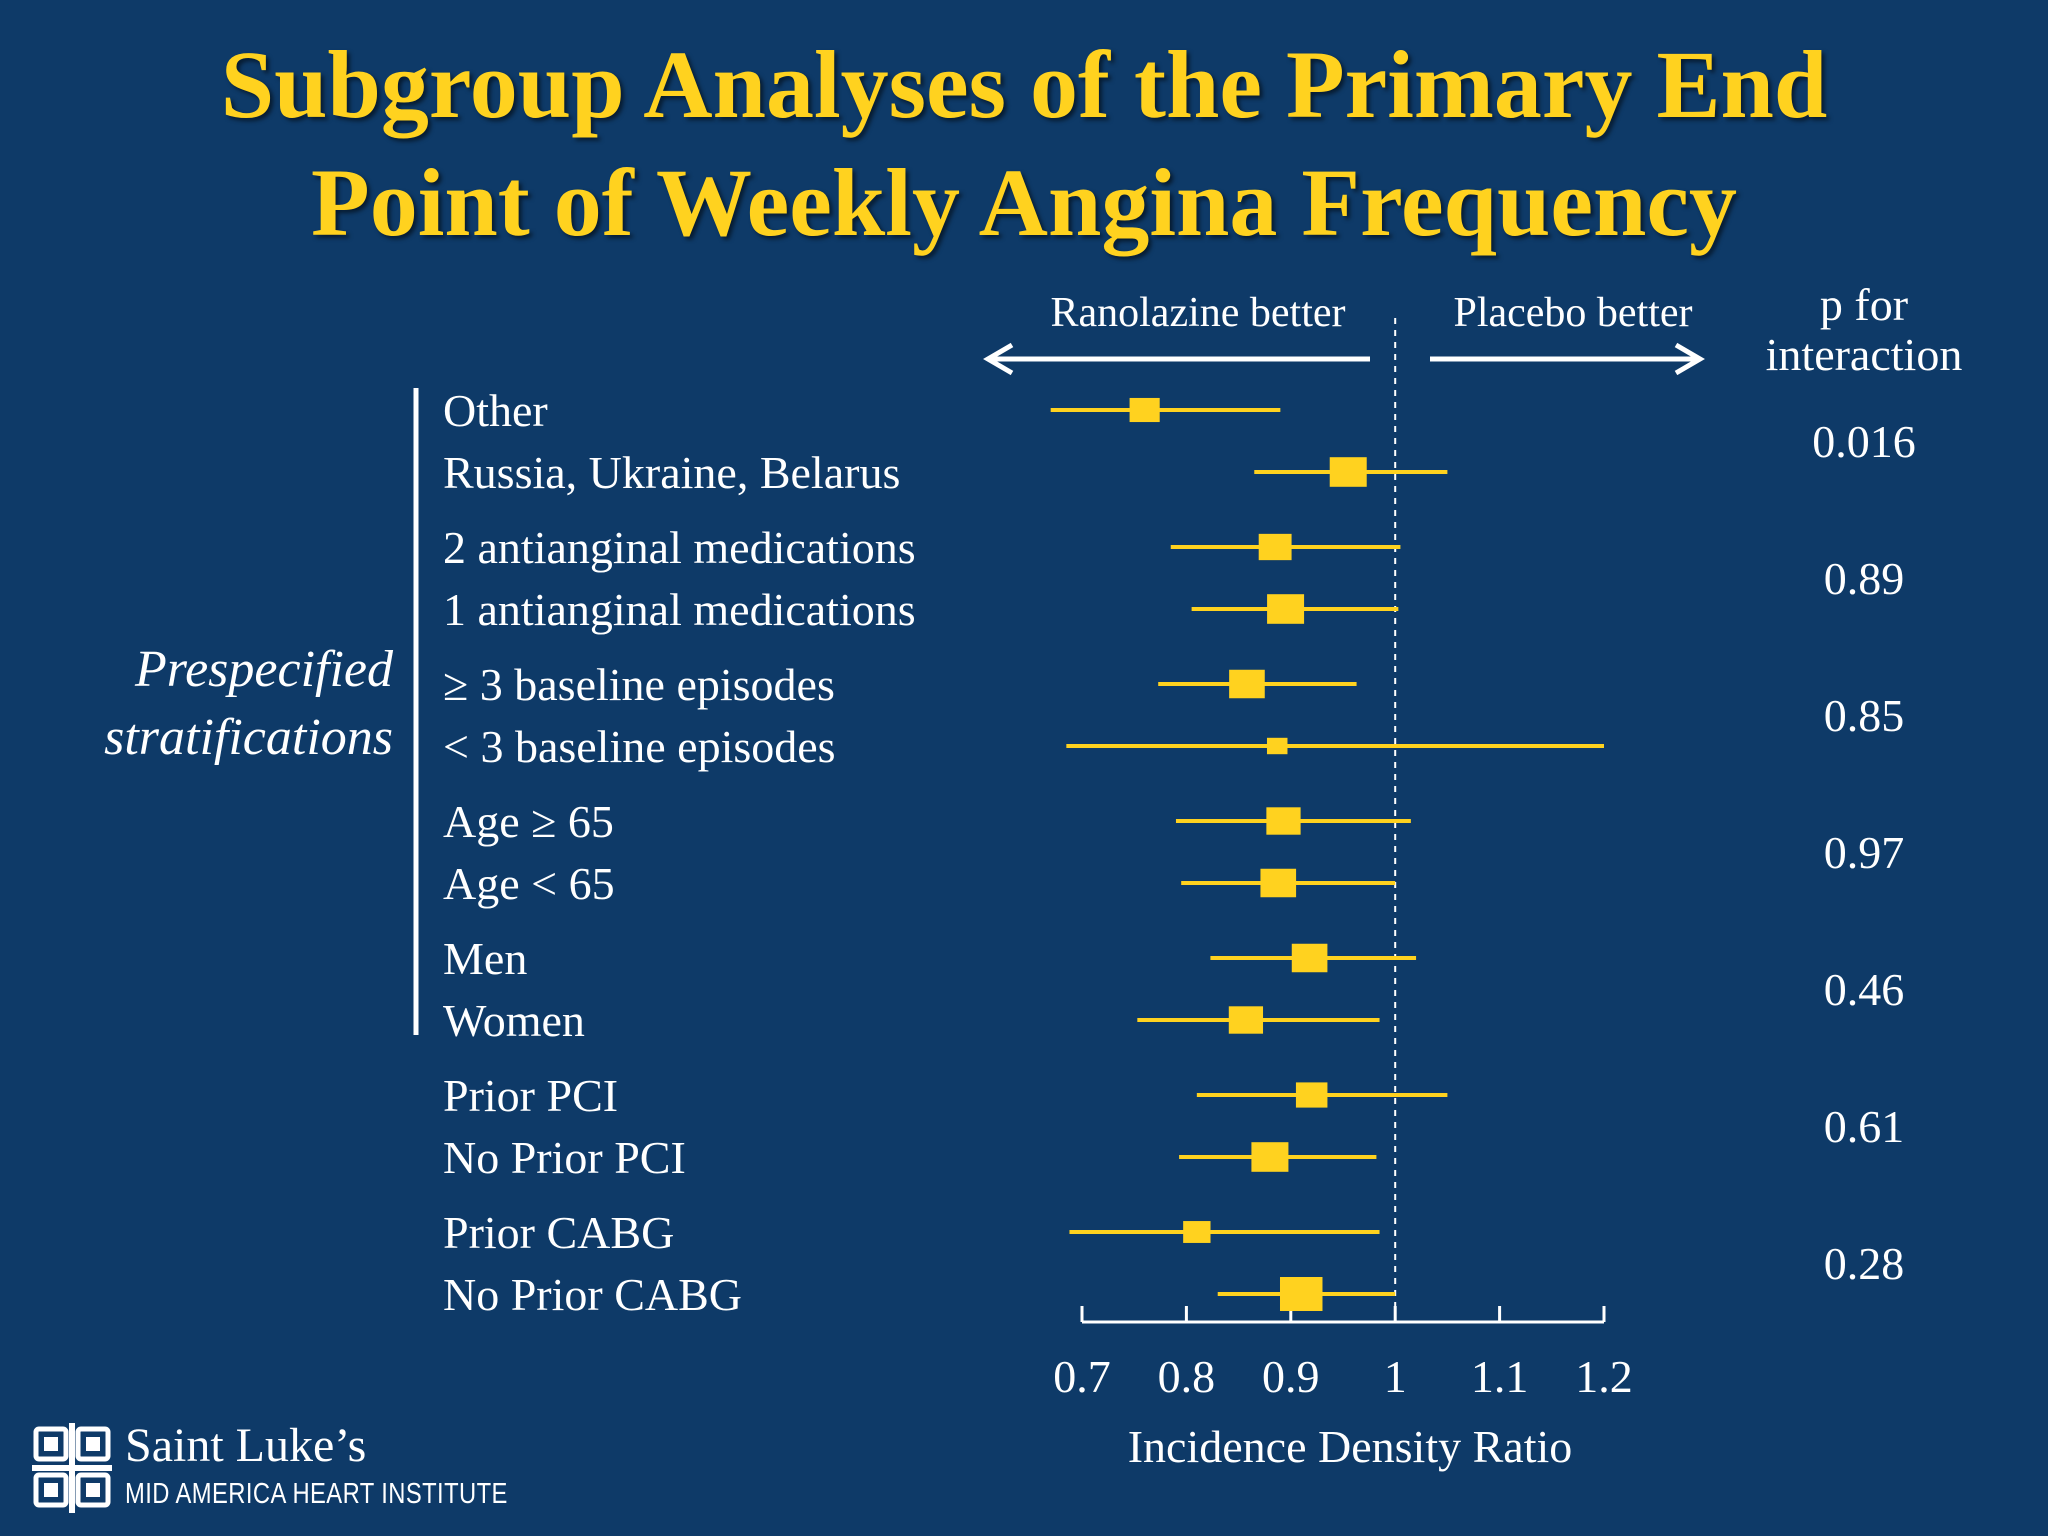  What do you see at coordinates (1864, 1126) in the screenshot?
I see `p-interaction-value: 0.61` at bounding box center [1864, 1126].